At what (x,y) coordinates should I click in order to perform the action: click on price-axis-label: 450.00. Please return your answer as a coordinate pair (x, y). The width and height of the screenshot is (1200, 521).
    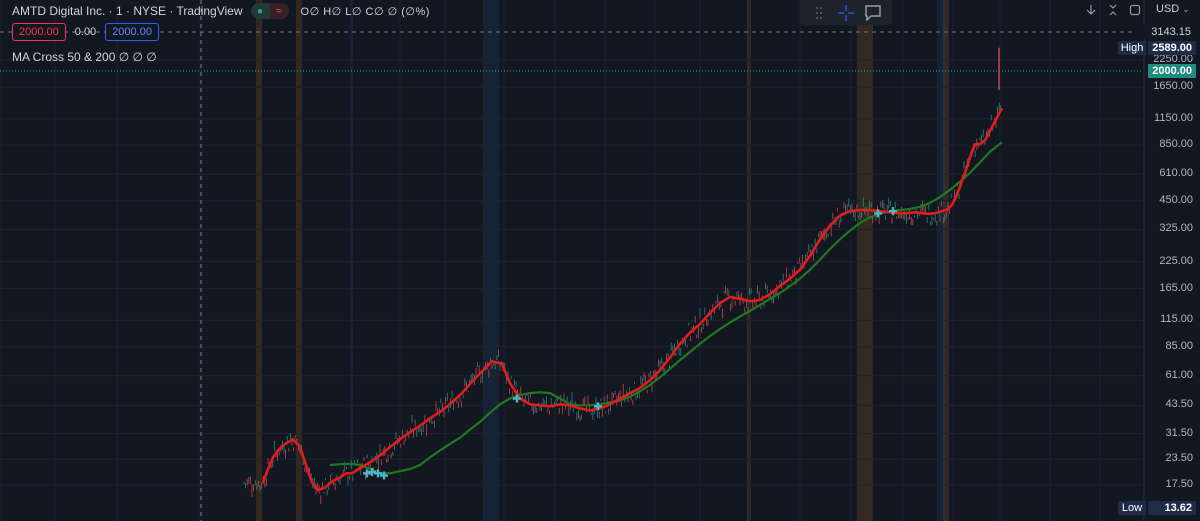
    Looking at the image, I should click on (1176, 199).